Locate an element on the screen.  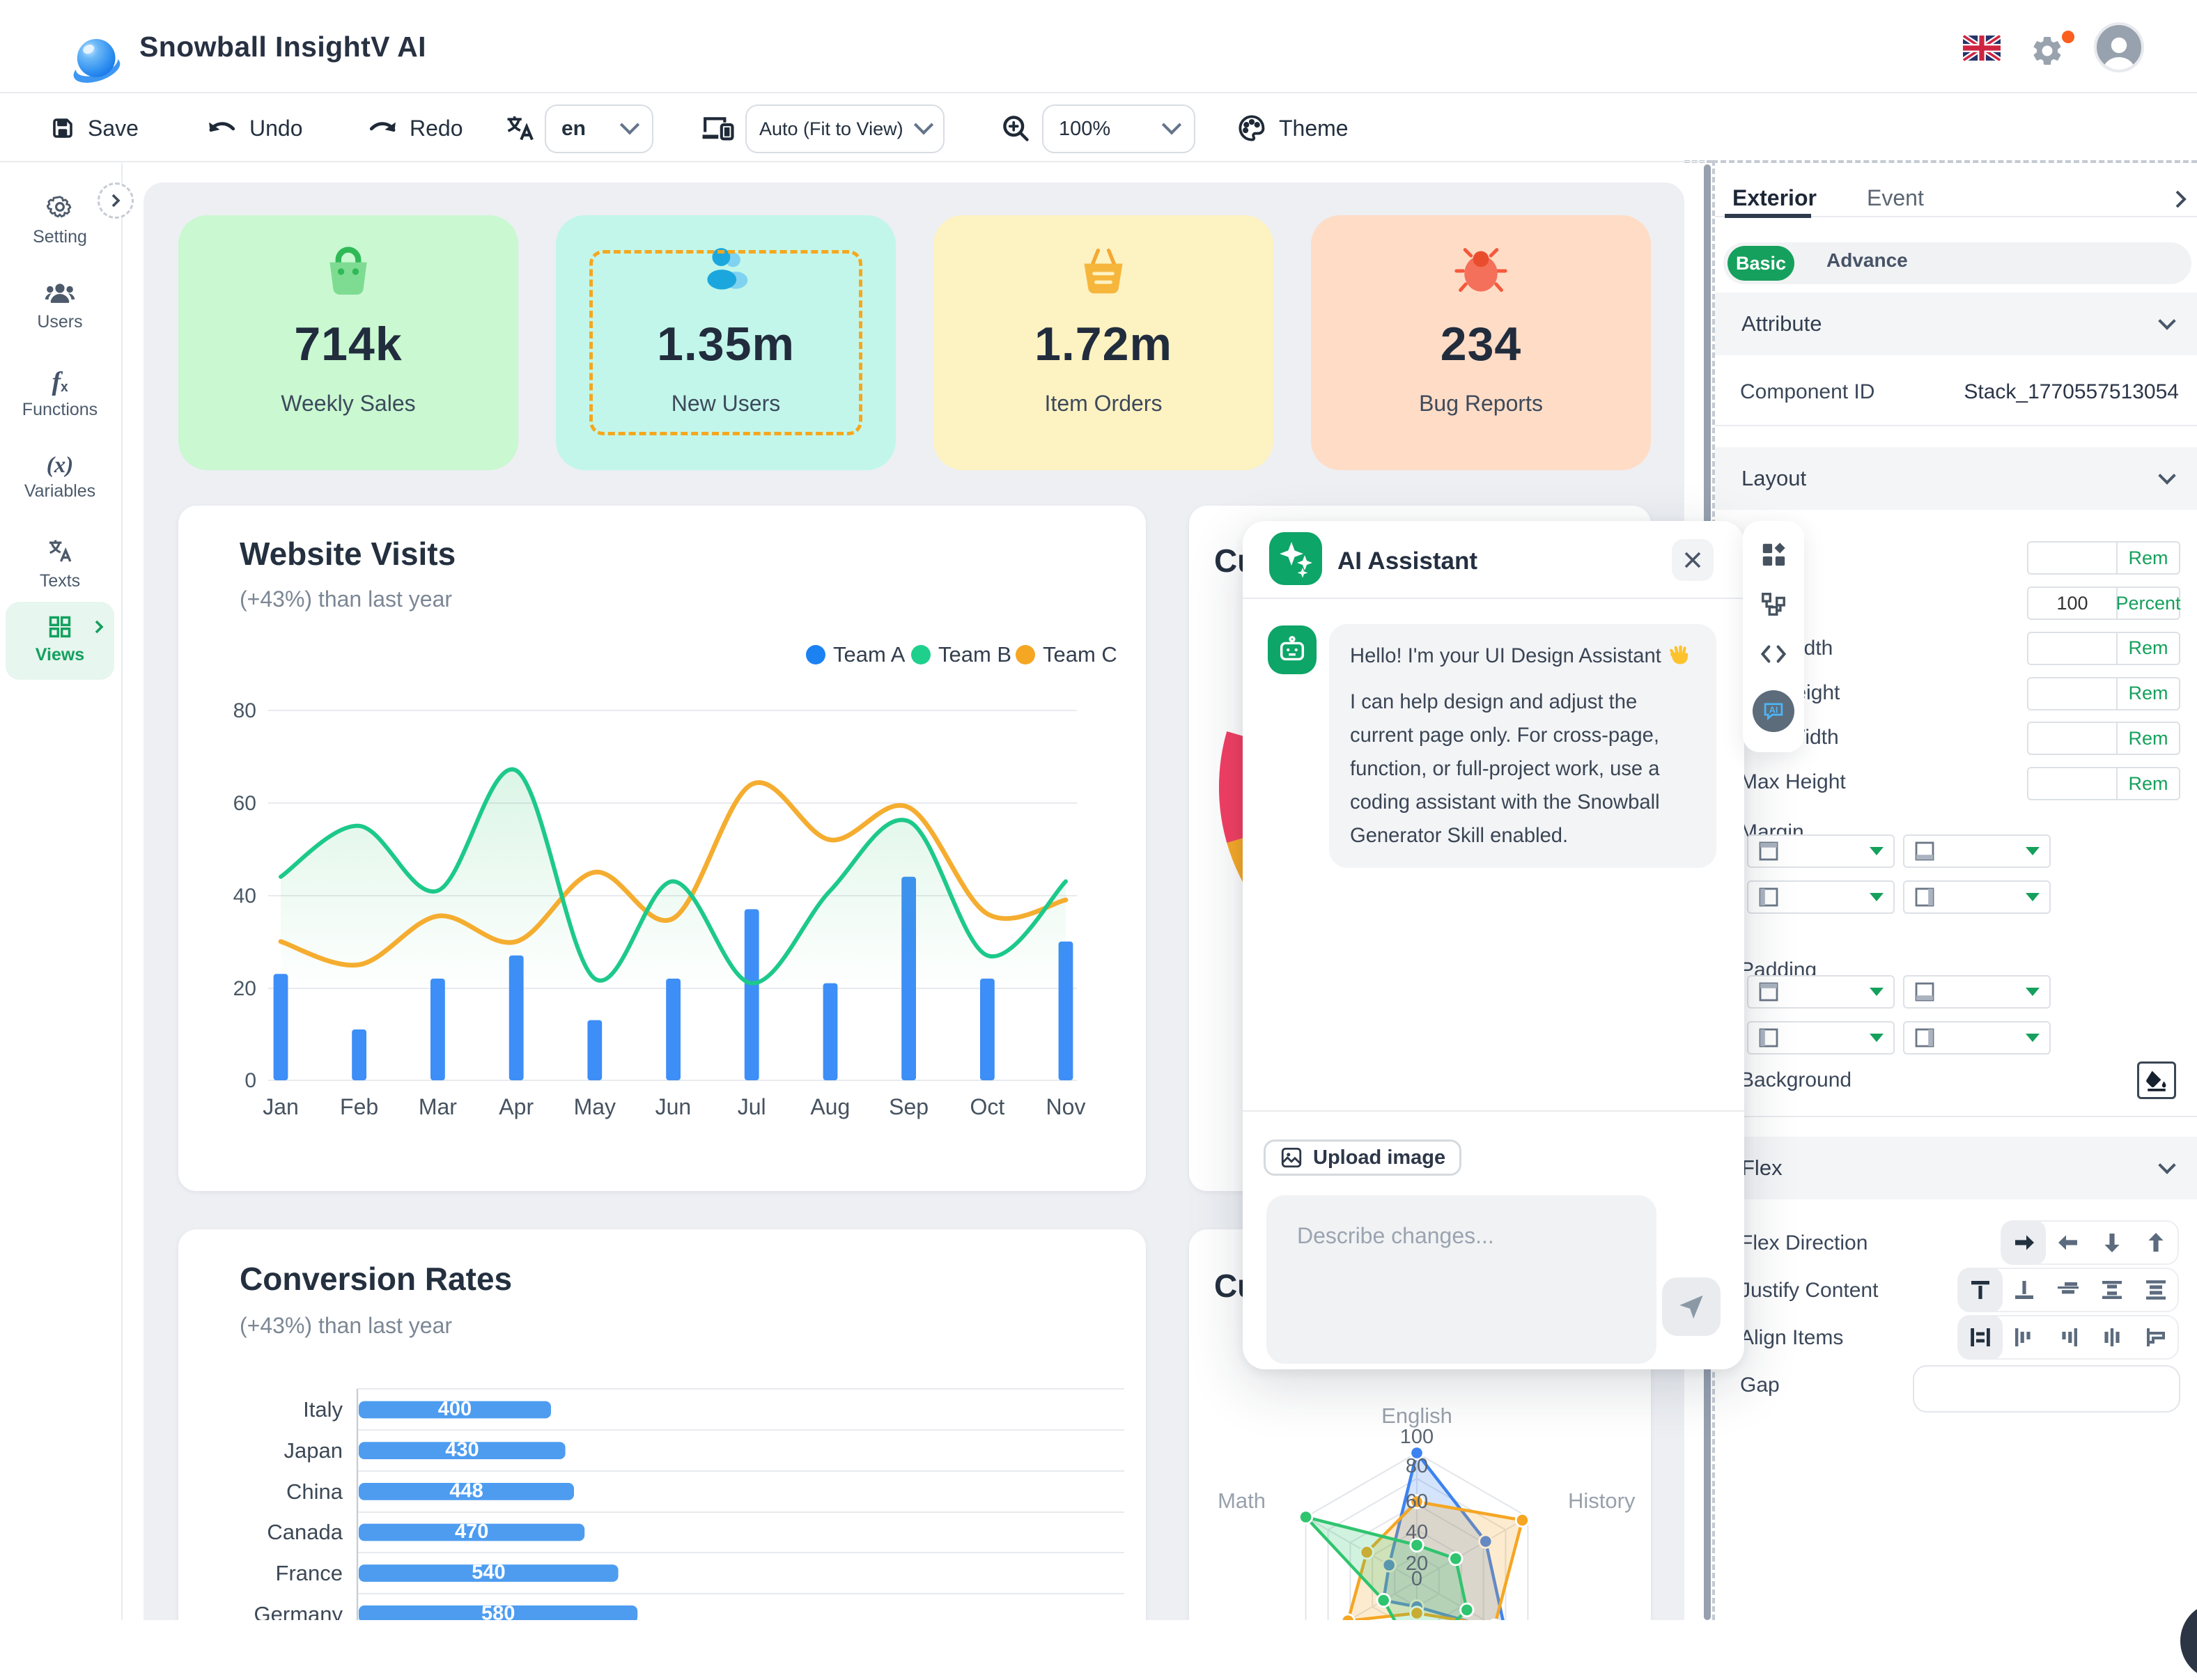
svg-text: Team A is located at coordinates (870, 654).